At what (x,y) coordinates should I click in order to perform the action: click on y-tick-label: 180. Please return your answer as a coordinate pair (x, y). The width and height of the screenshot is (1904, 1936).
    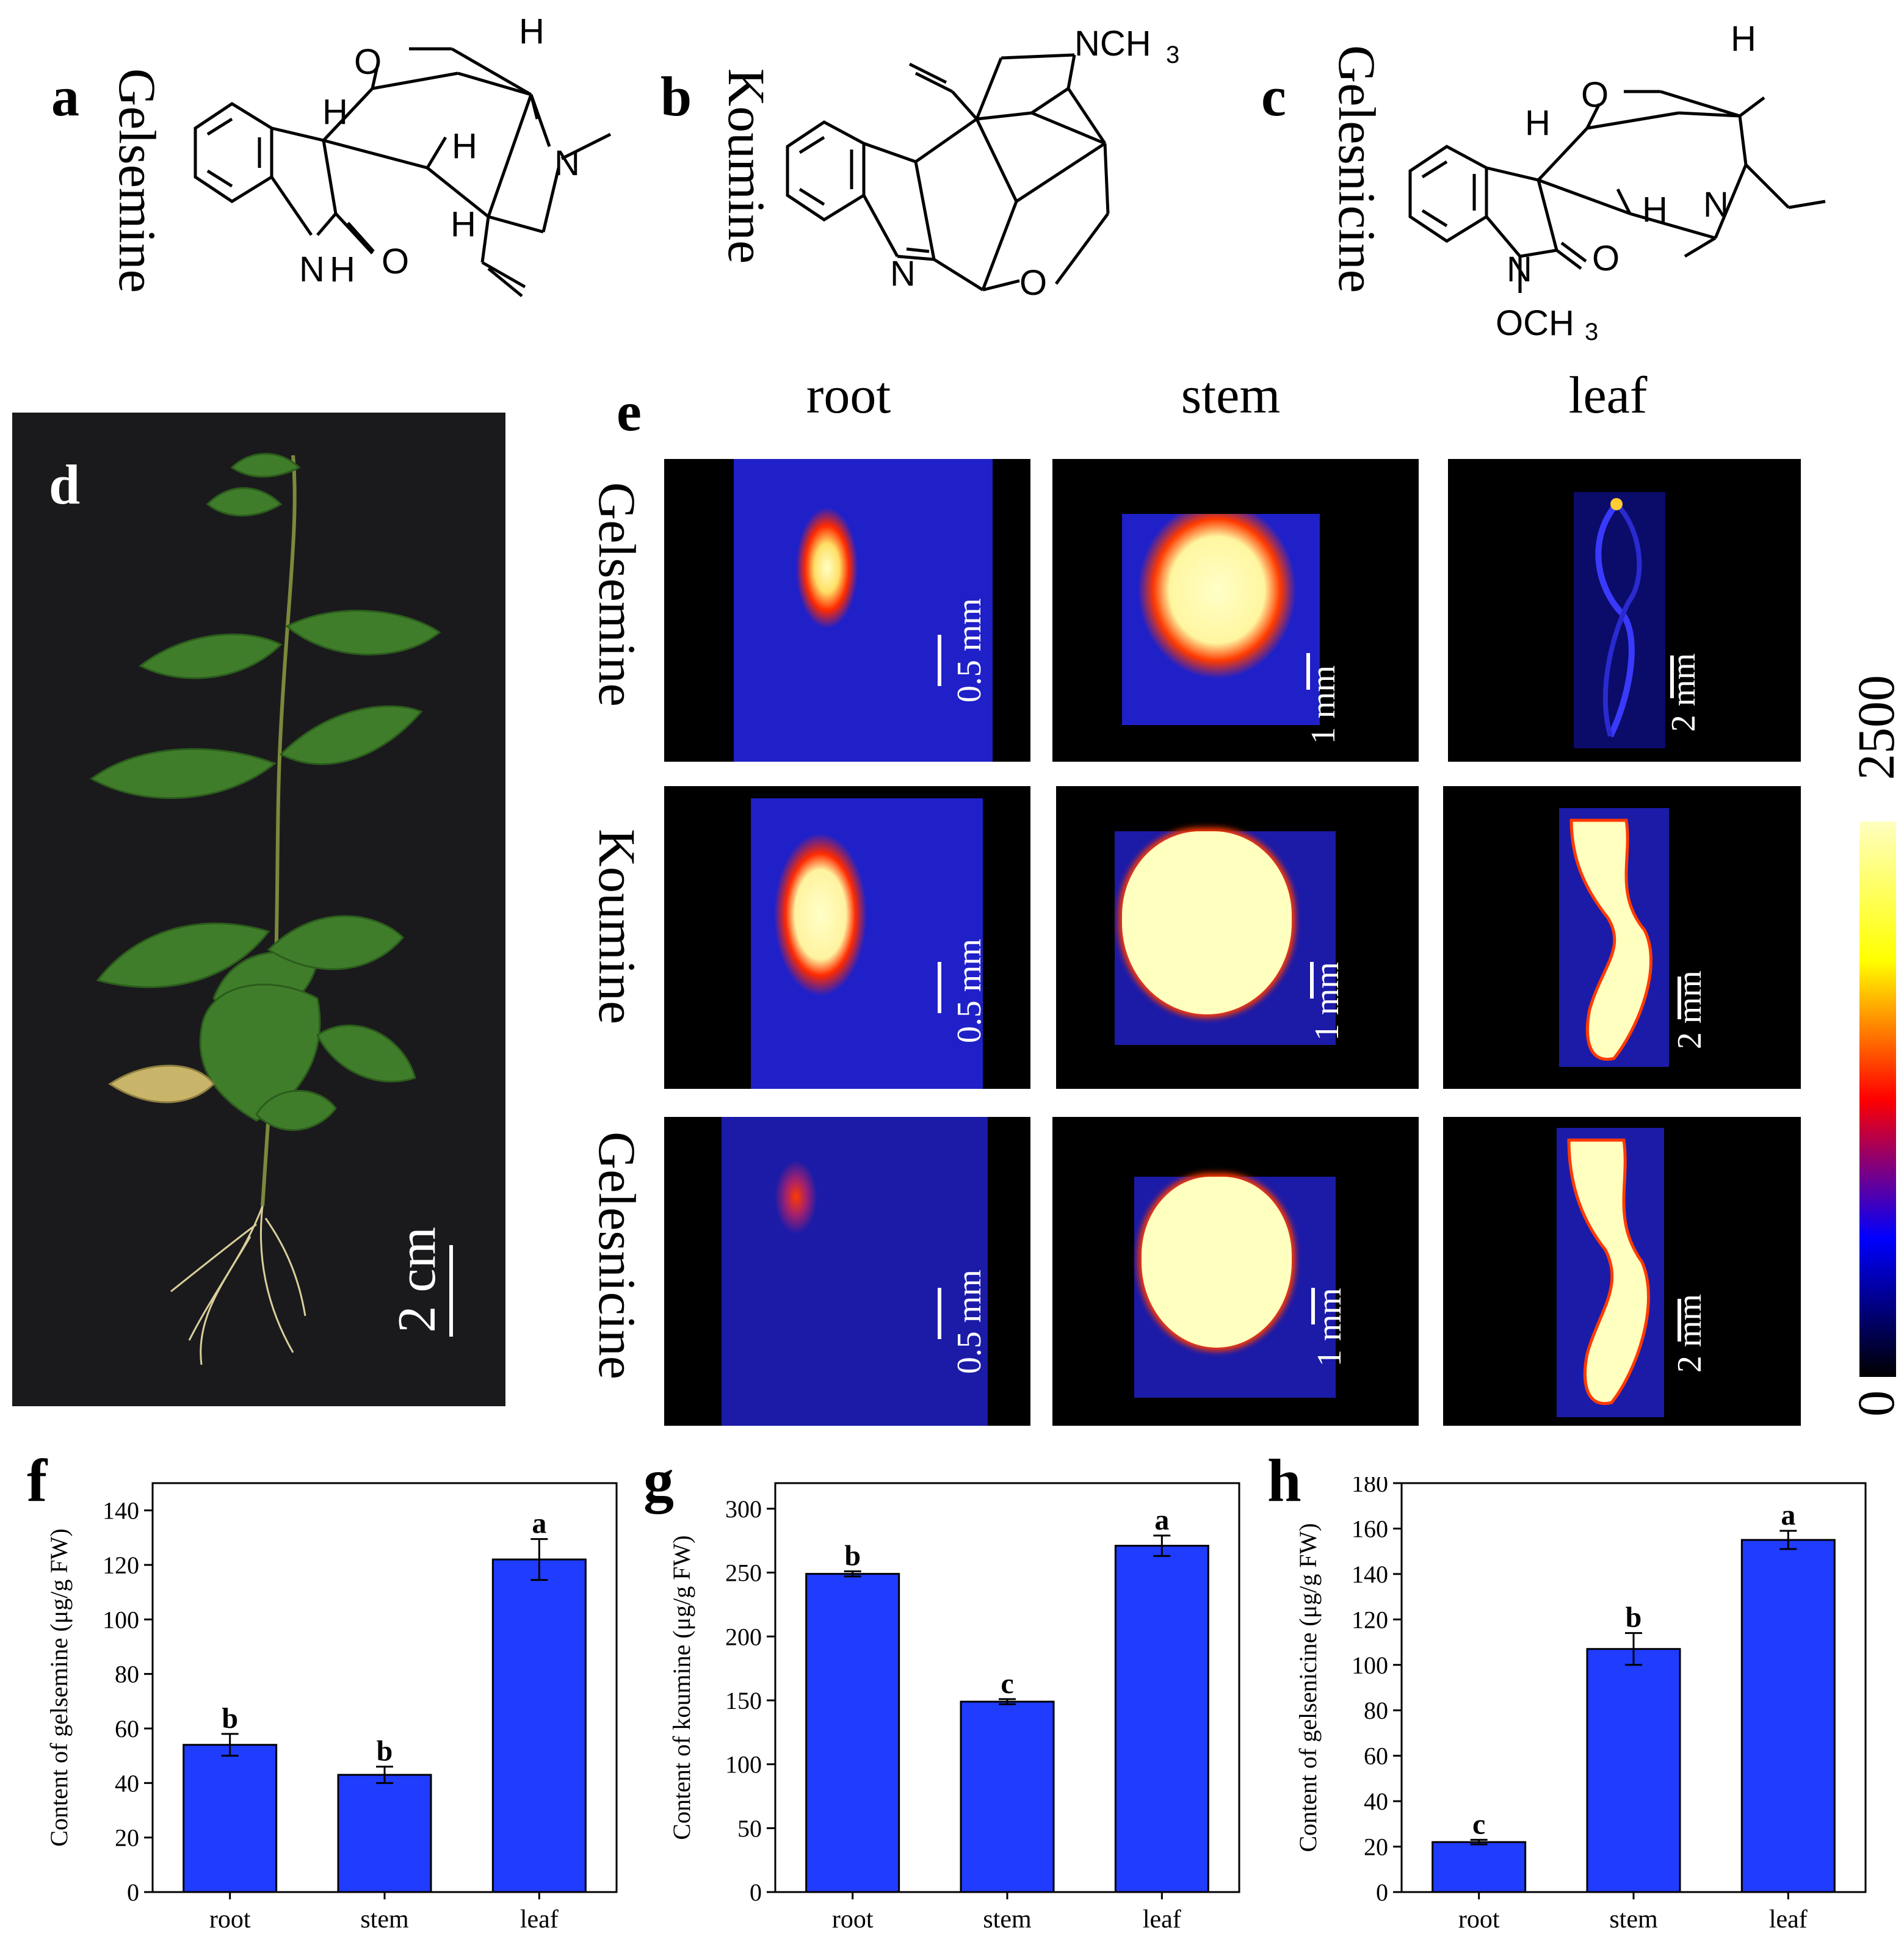
    Looking at the image, I should click on (1370, 1487).